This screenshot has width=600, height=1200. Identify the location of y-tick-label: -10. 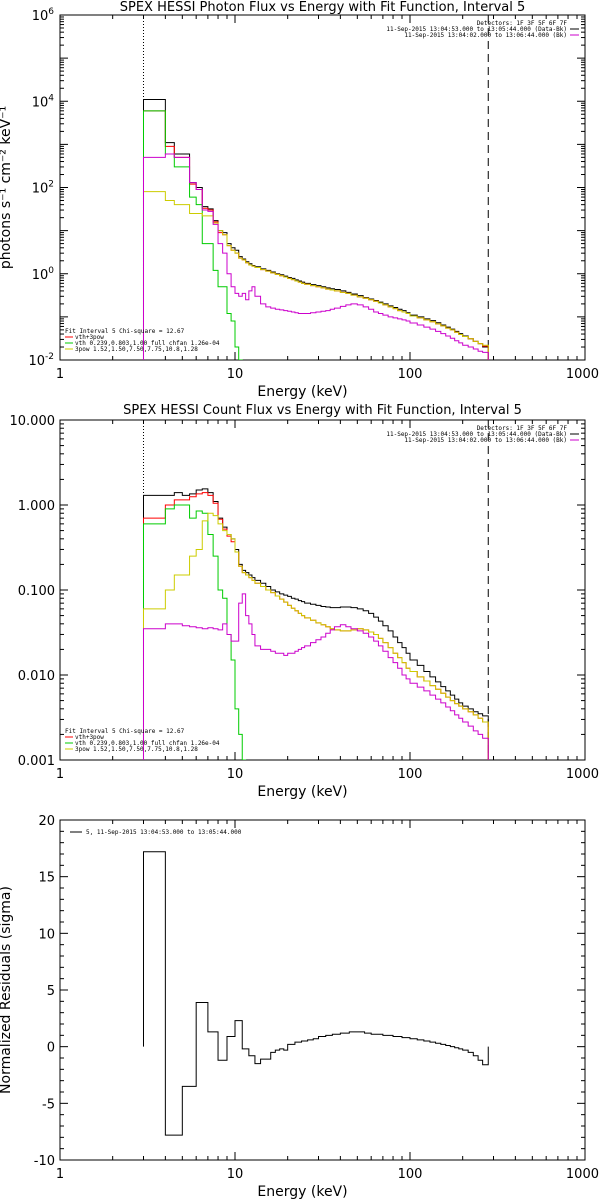
(44, 1161).